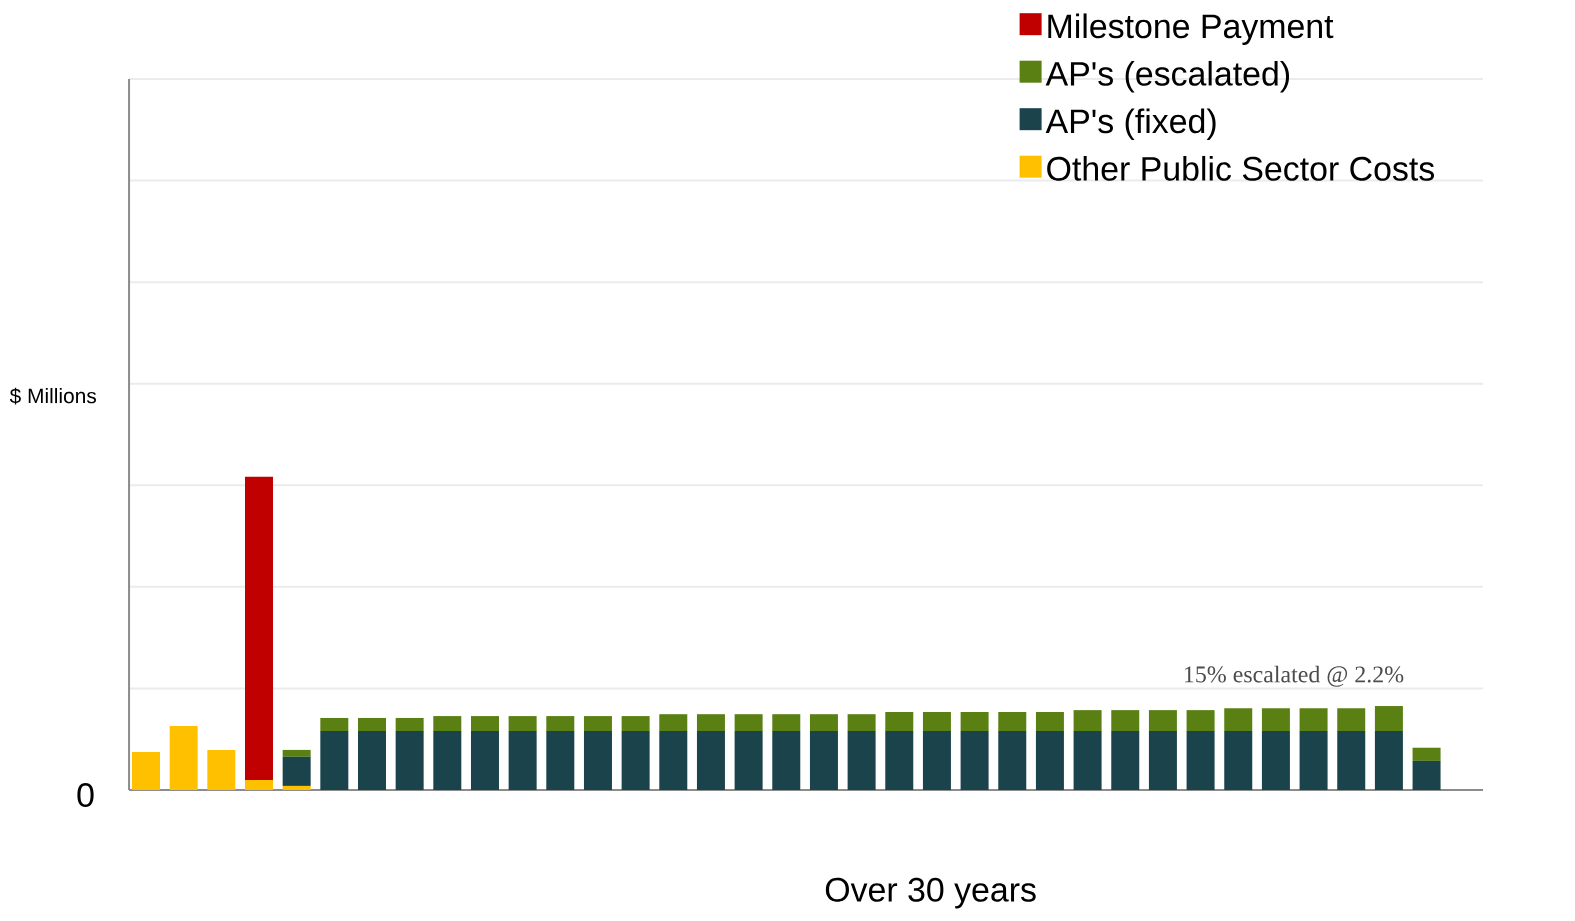 The width and height of the screenshot is (1575, 921). What do you see at coordinates (1241, 168) in the screenshot?
I see `legend-label: Other Public Sector Costs` at bounding box center [1241, 168].